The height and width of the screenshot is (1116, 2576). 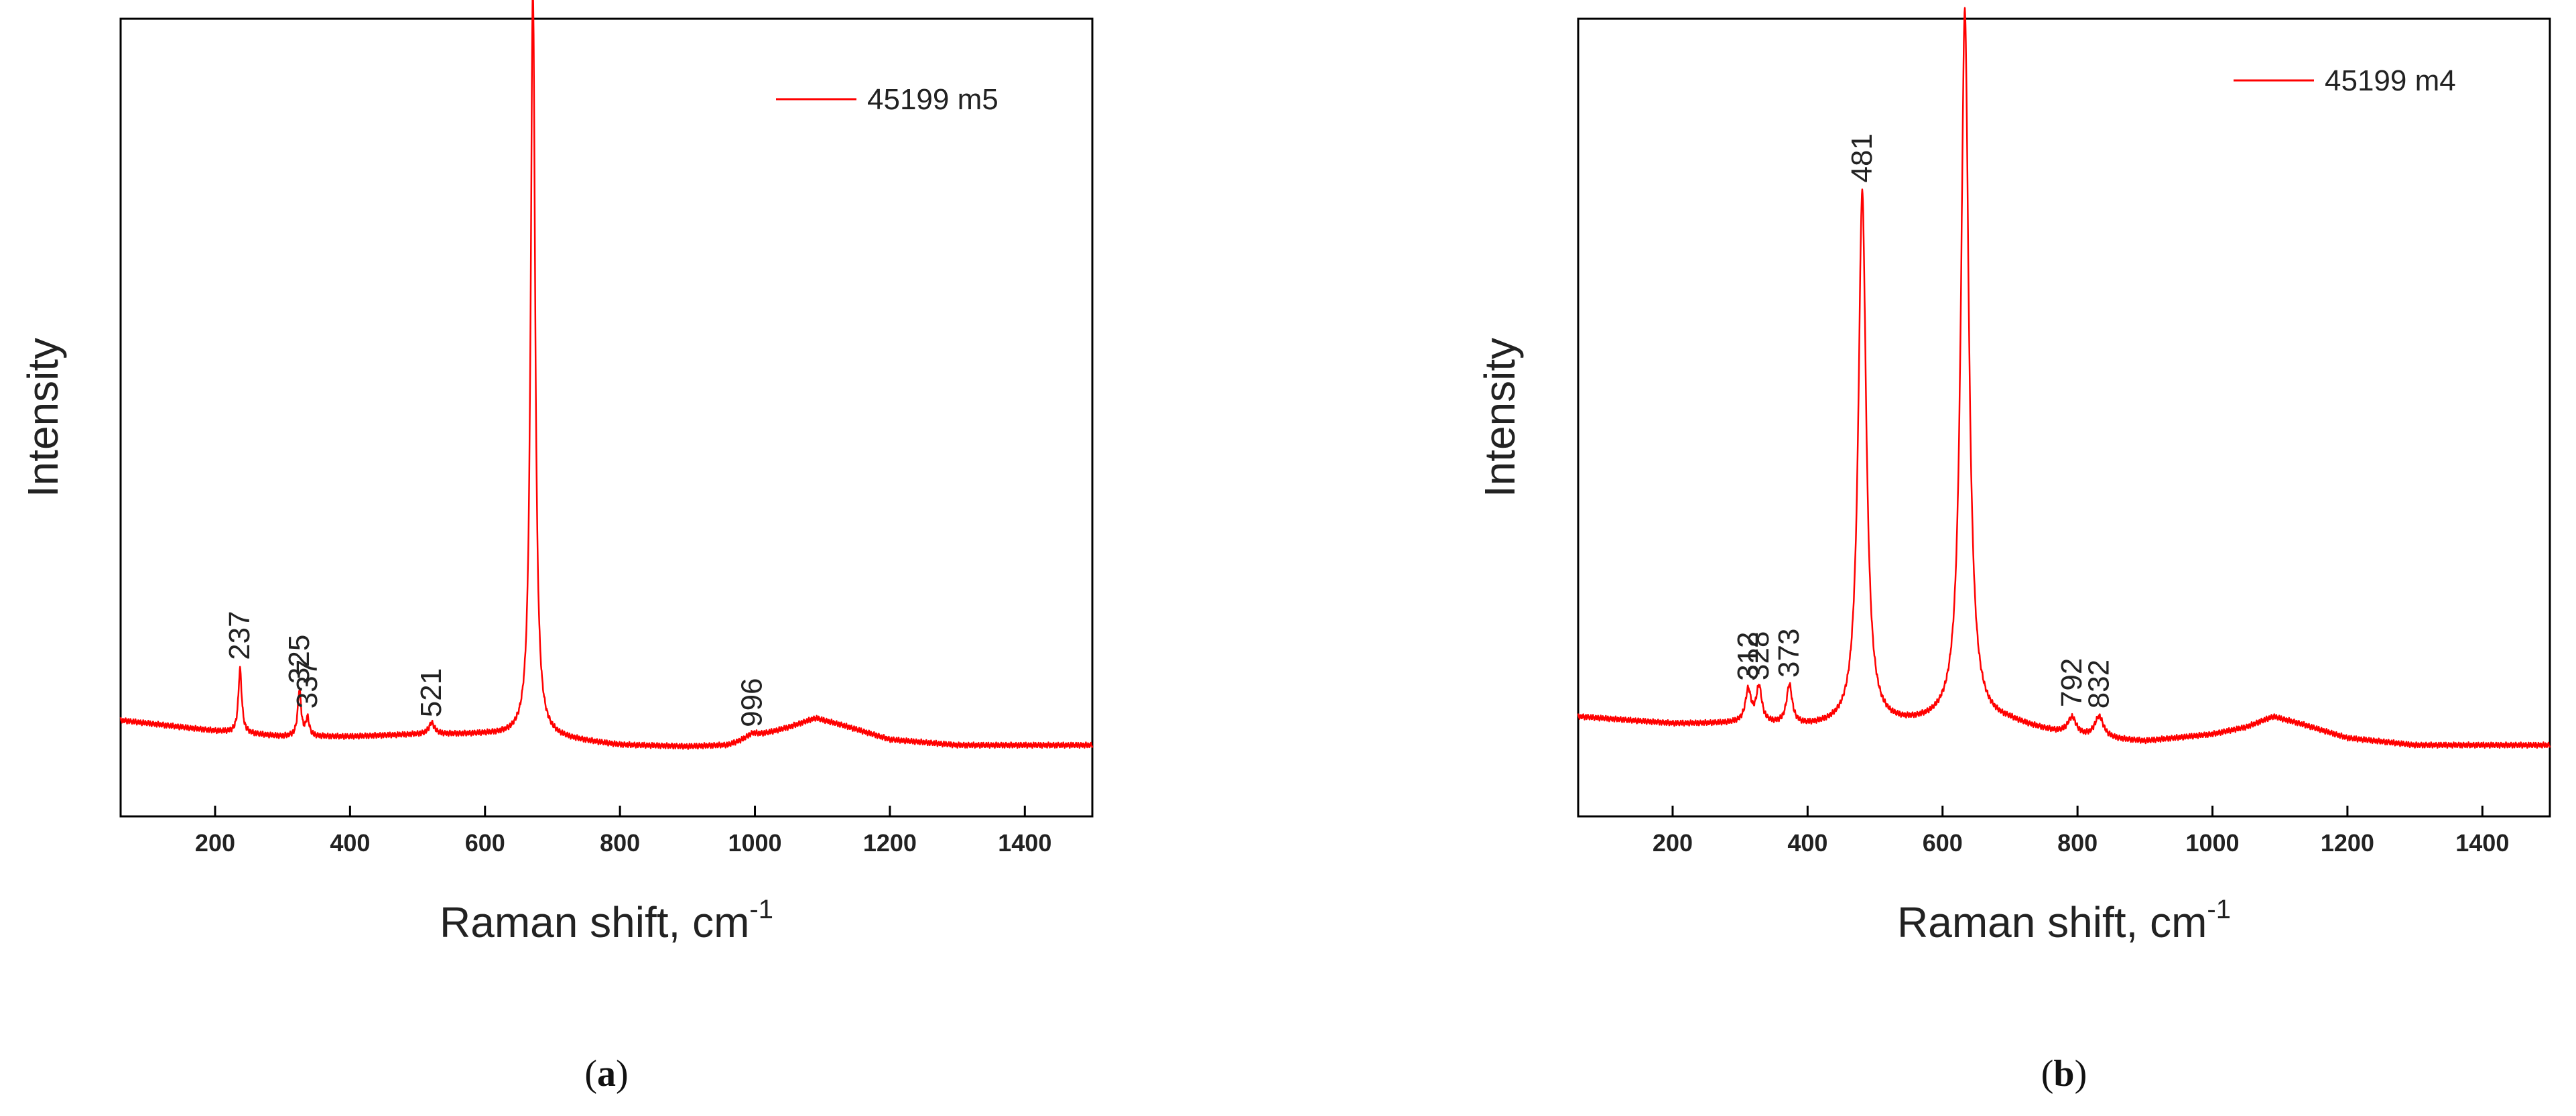 I want to click on peak-label-a-521: 521, so click(x=431, y=692).